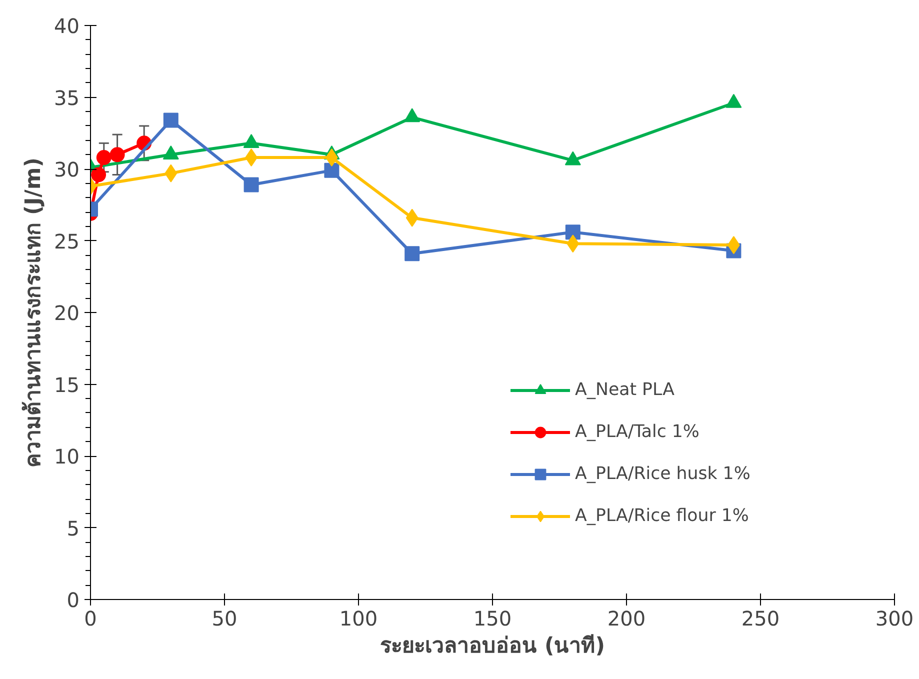 The image size is (919, 679). I want to click on legend-label: A_PLA/Talc 1%, so click(637, 432).